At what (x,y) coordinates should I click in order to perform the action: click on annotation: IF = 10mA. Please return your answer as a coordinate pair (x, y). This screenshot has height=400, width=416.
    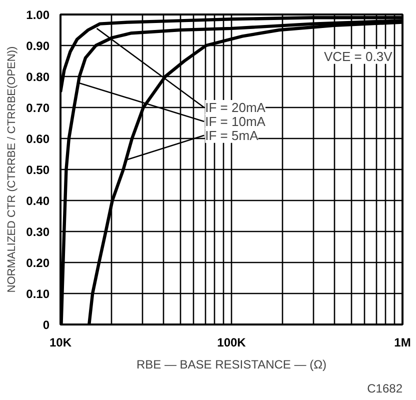
    Looking at the image, I should click on (235, 121).